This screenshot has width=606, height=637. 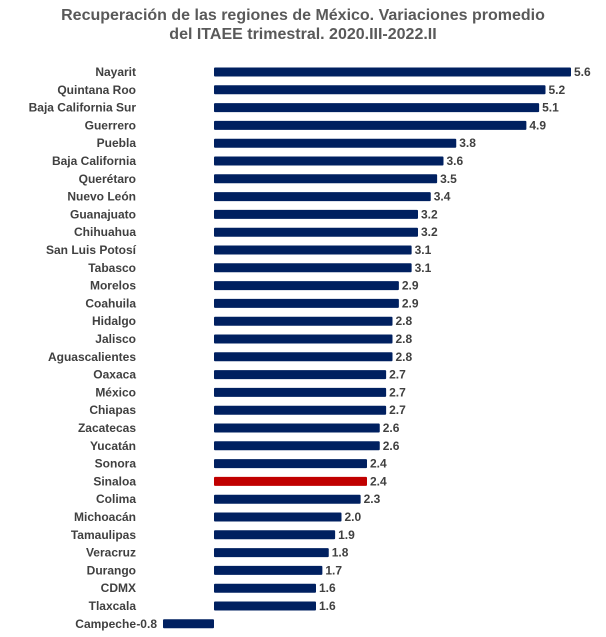 What do you see at coordinates (110, 303) in the screenshot?
I see `category-label: Coahuila` at bounding box center [110, 303].